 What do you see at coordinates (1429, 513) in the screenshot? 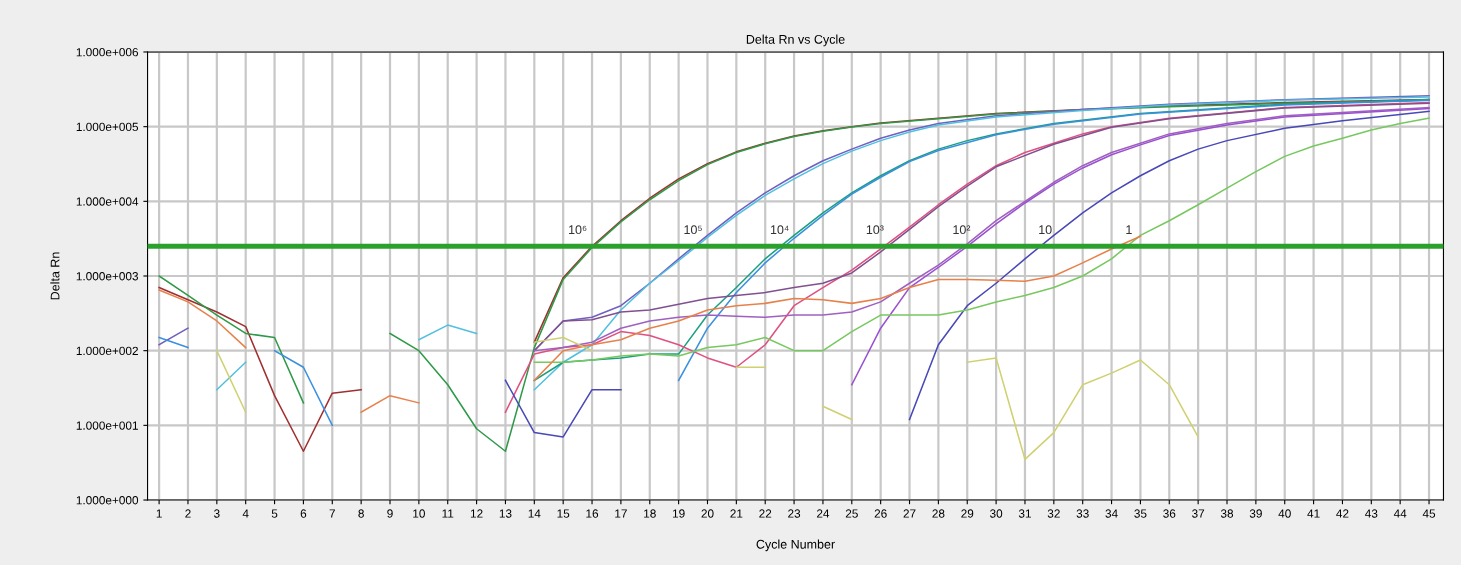
I see `x-tick-label: 45` at bounding box center [1429, 513].